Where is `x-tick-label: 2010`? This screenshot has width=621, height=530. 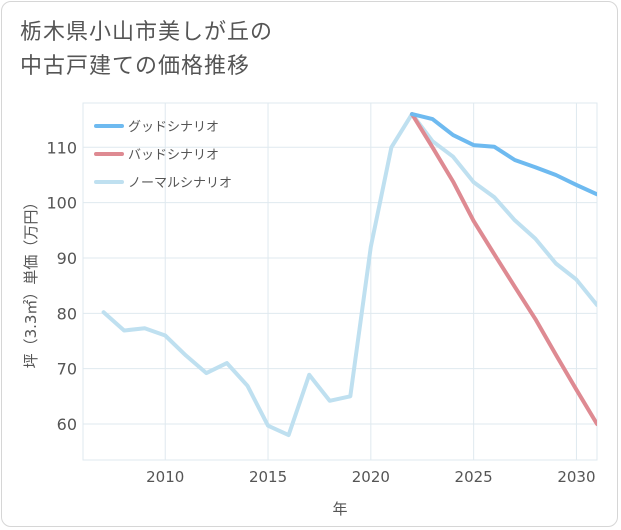
x-tick-label: 2010 is located at coordinates (165, 477).